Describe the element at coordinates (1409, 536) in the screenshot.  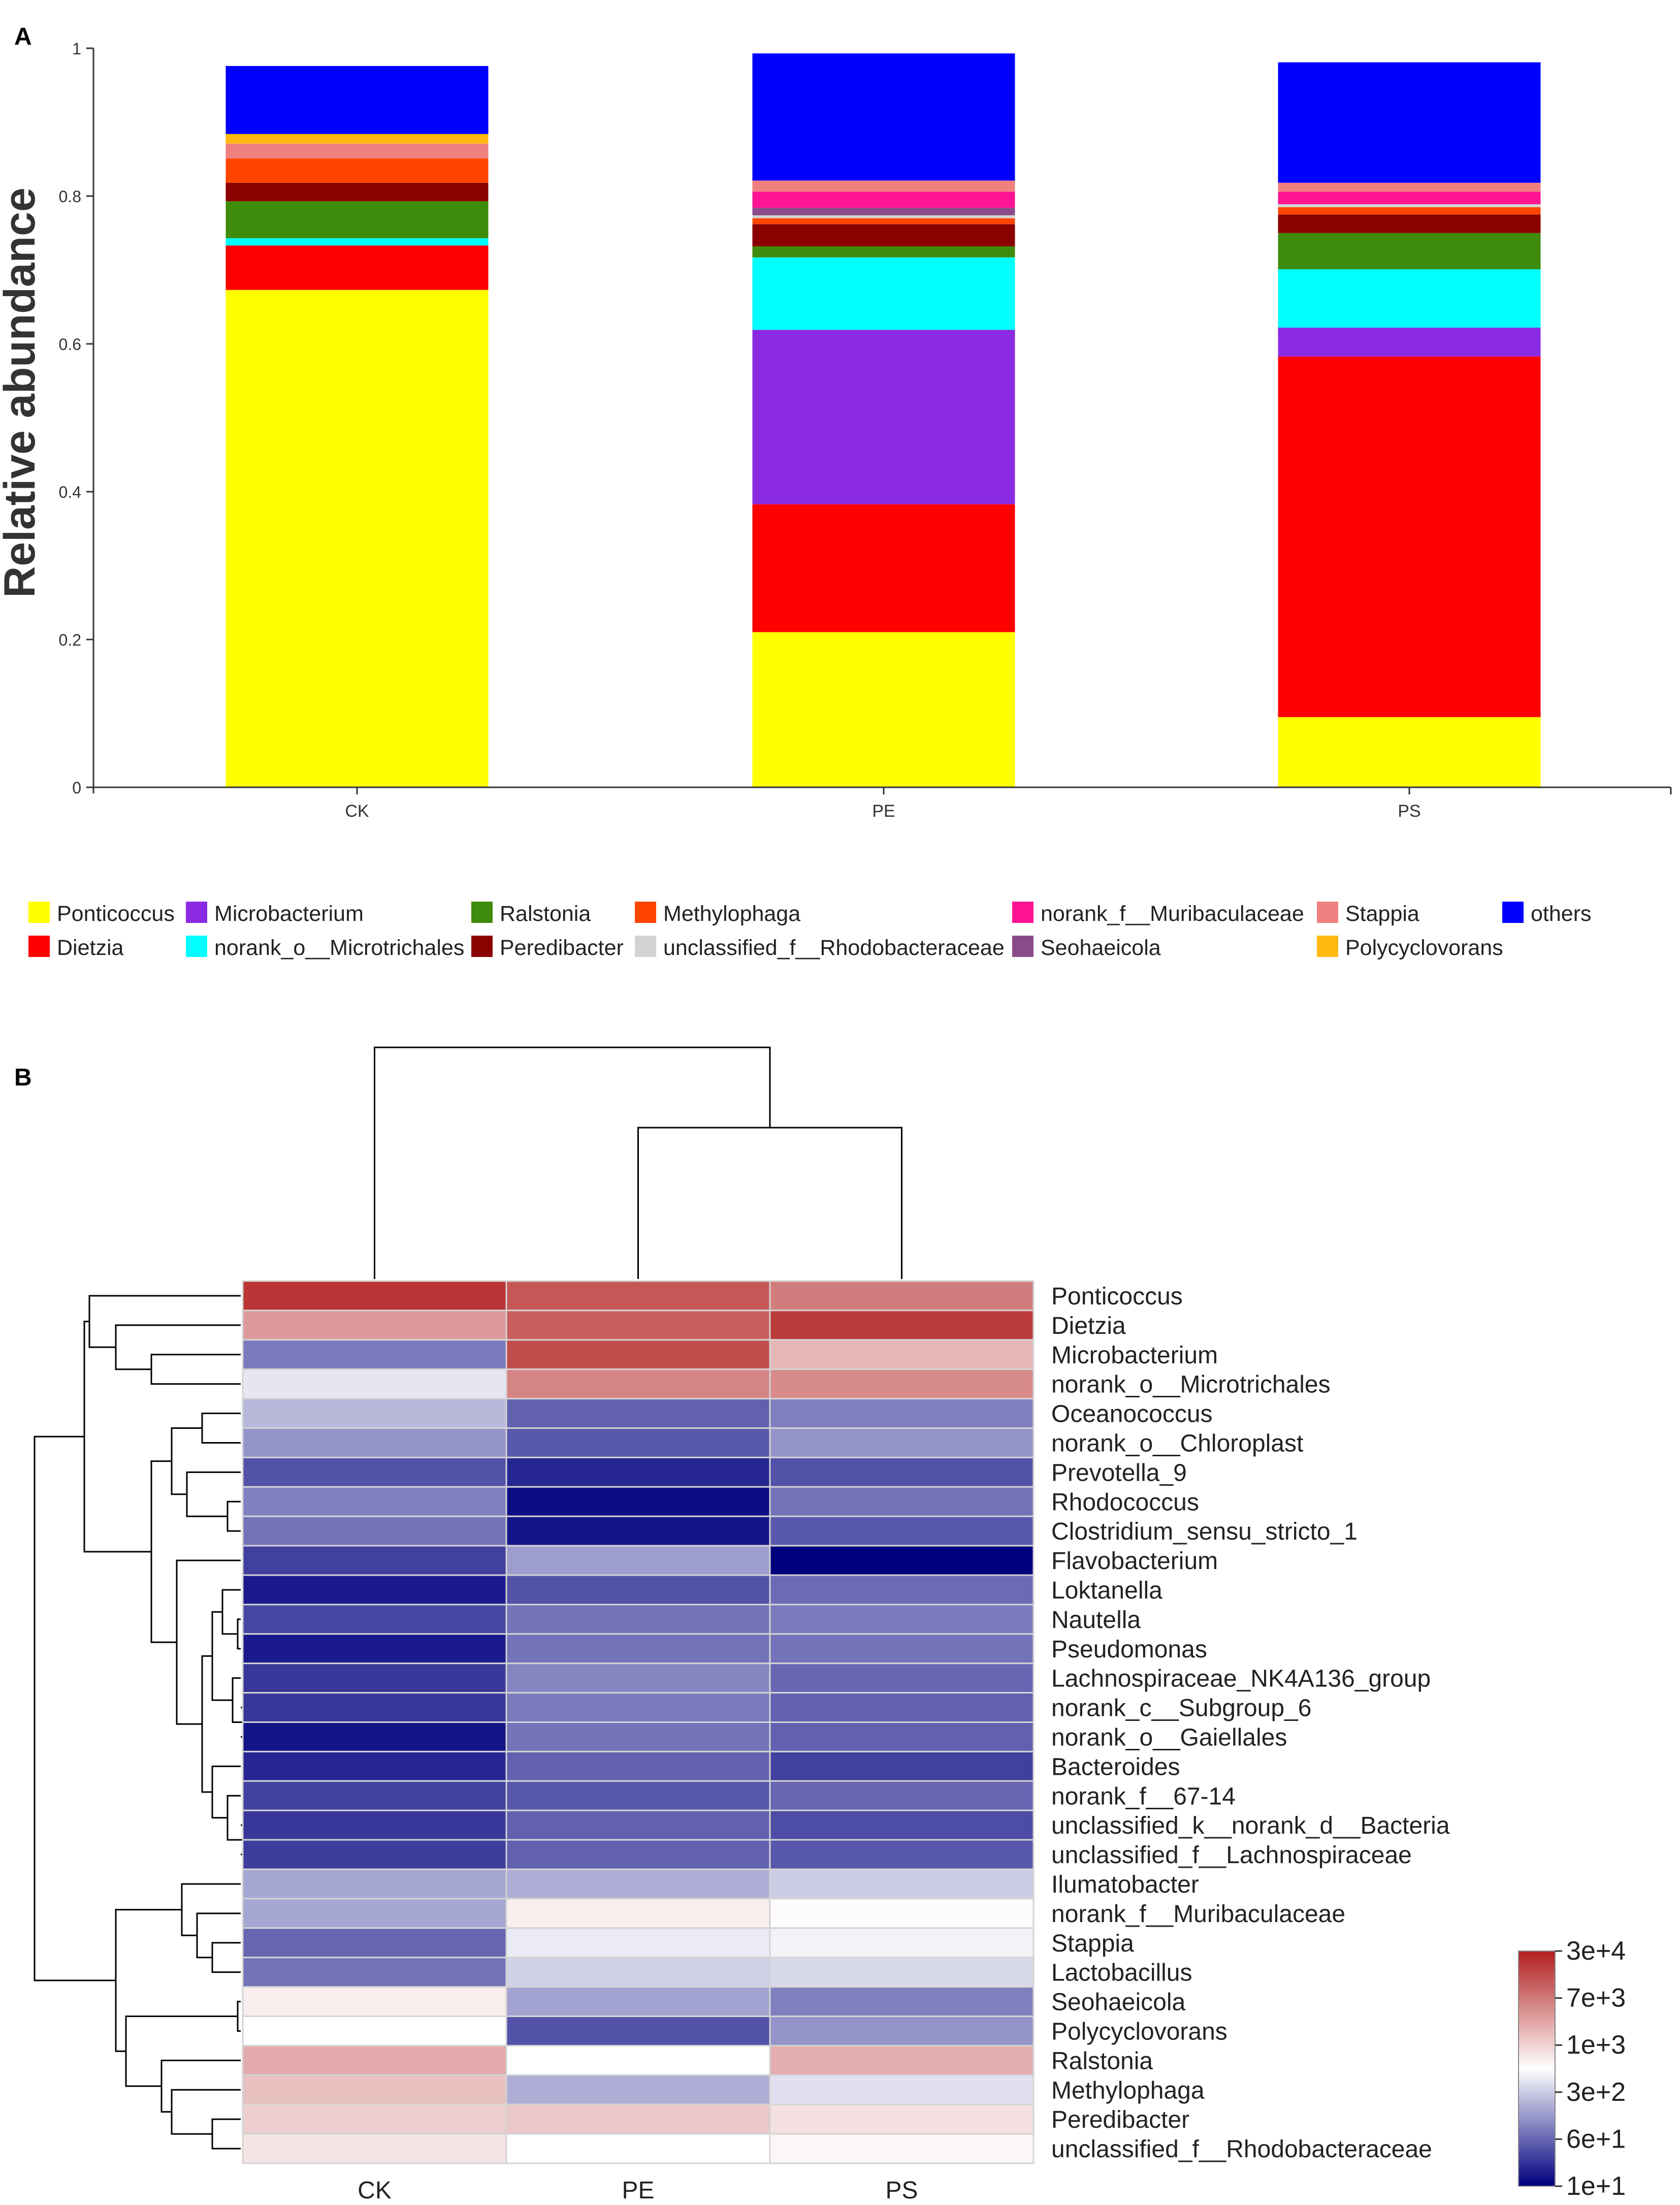
I see `bar-ps-dietzia` at that location.